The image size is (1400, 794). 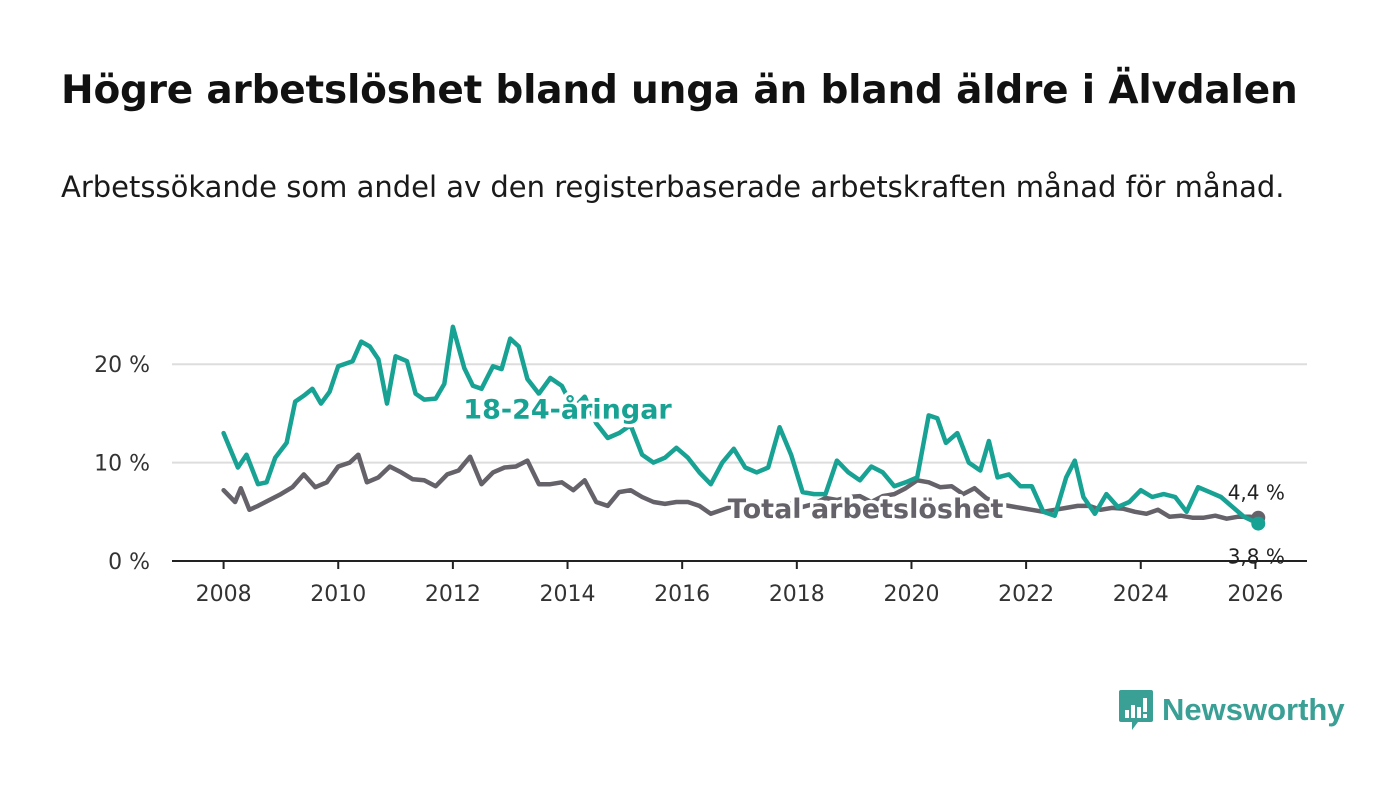 I want to click on x-tick-label: 2024, so click(x=1141, y=594).